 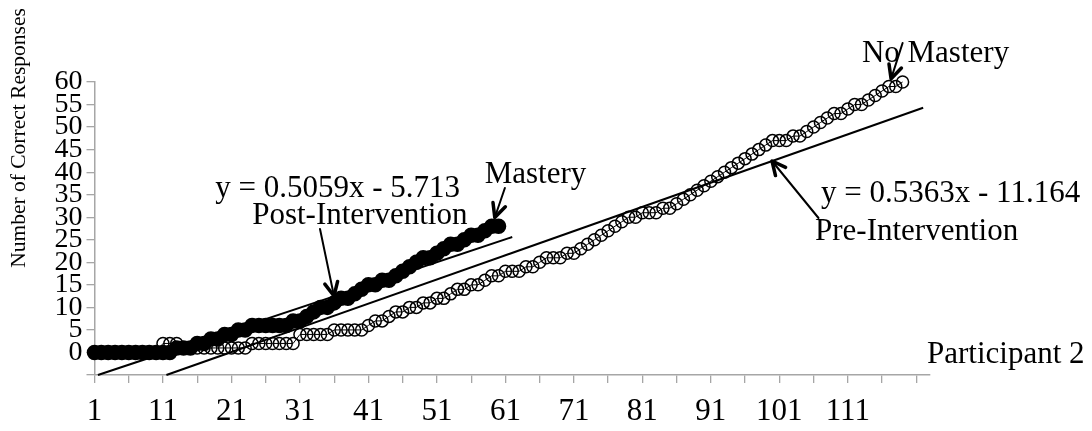 I want to click on x-tick-label: 31, so click(x=300, y=409).